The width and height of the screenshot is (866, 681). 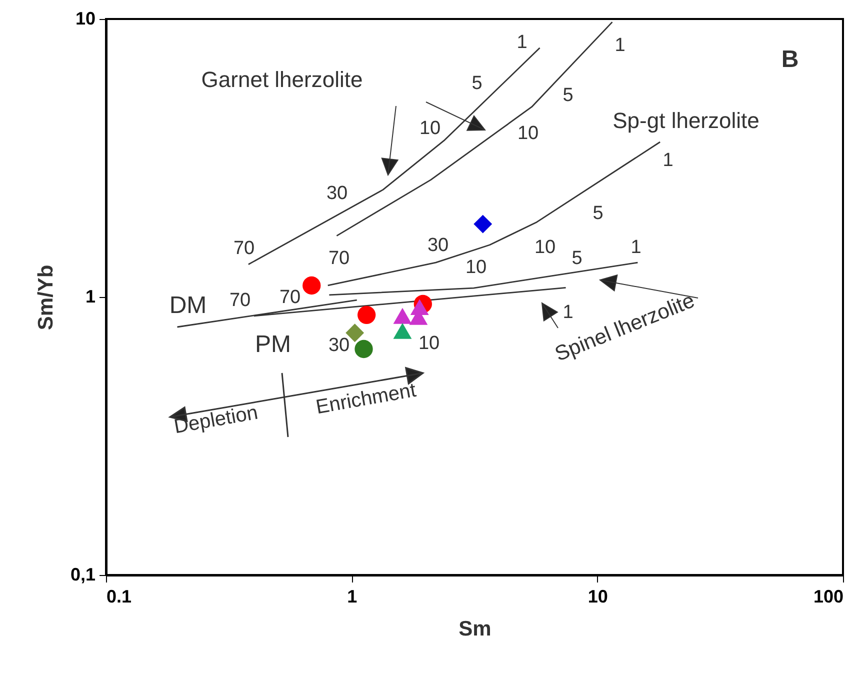 What do you see at coordinates (790, 59) in the screenshot?
I see `annotation: B` at bounding box center [790, 59].